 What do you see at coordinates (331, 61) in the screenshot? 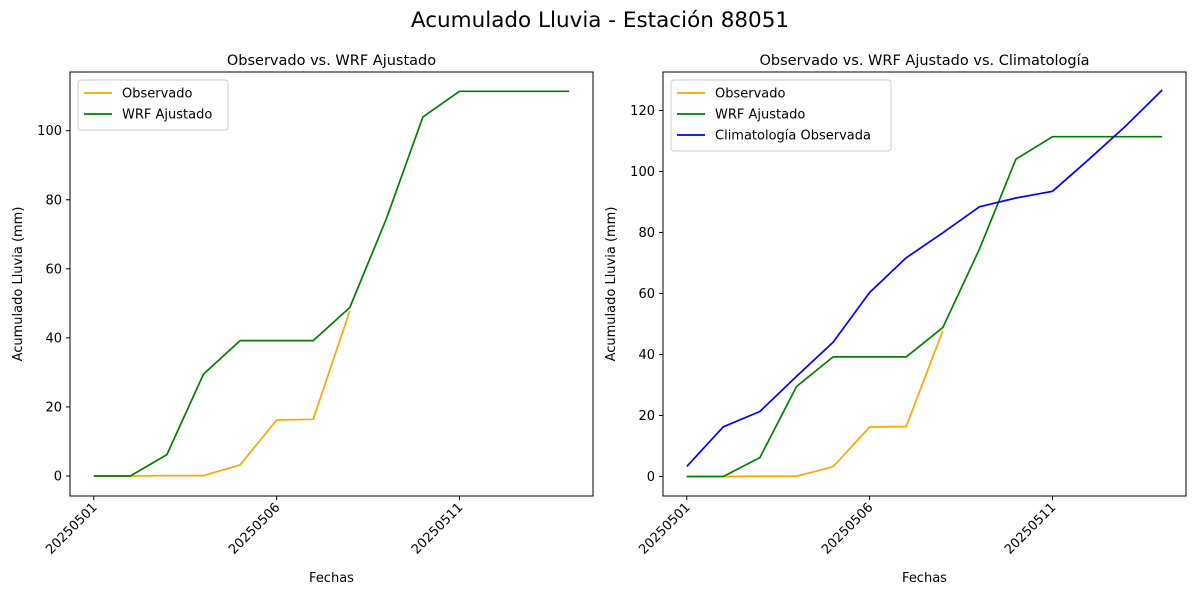
I see `chart-title: Observado vs. WRF Ajustado` at bounding box center [331, 61].